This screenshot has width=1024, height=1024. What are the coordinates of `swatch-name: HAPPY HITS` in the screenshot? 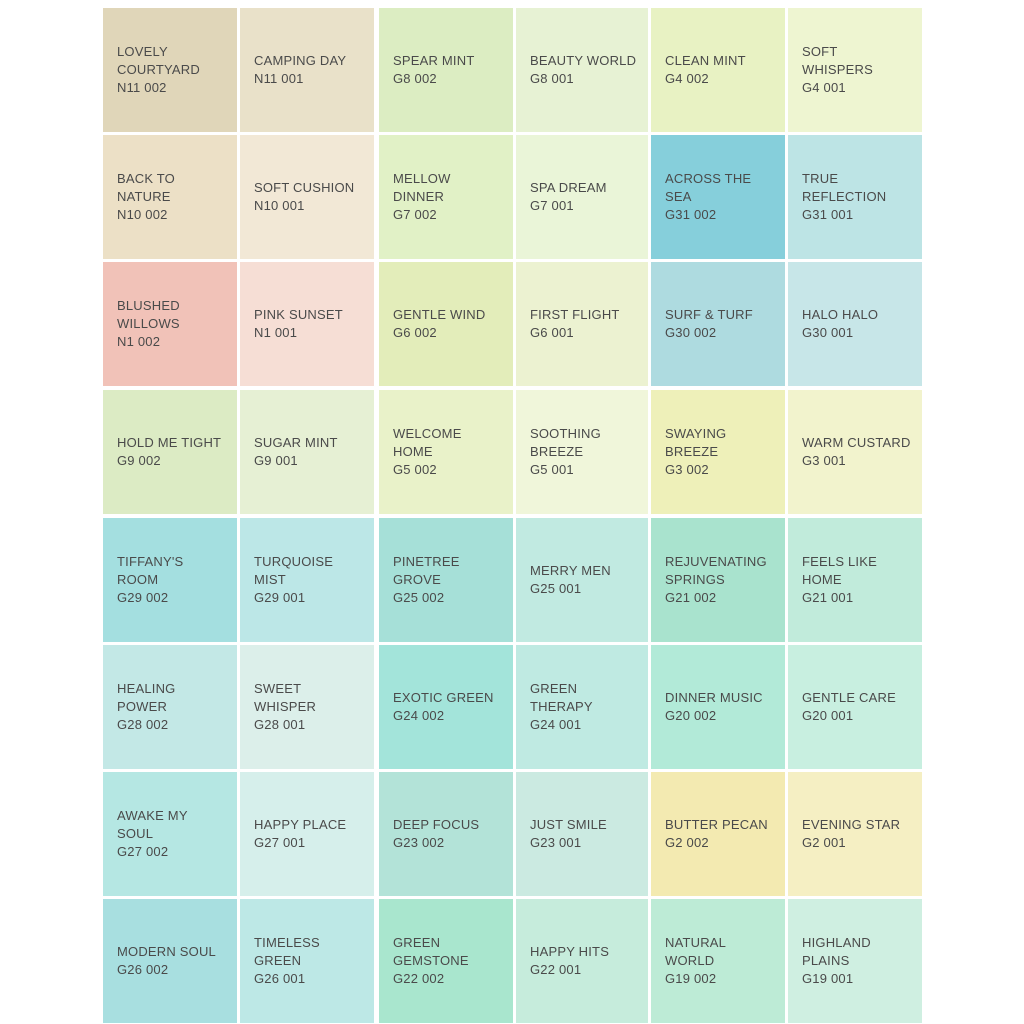 It's located at (570, 951).